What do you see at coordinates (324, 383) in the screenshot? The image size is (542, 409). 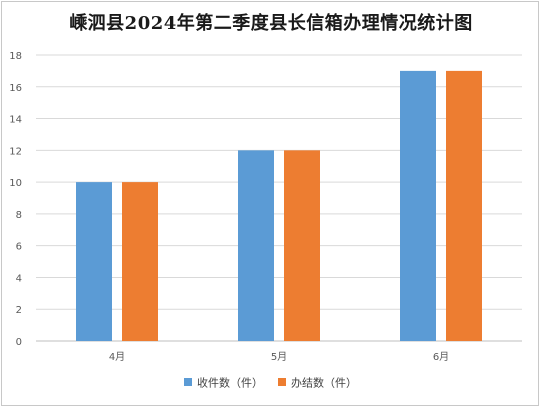 I see `legend-label: 办结数（件）` at bounding box center [324, 383].